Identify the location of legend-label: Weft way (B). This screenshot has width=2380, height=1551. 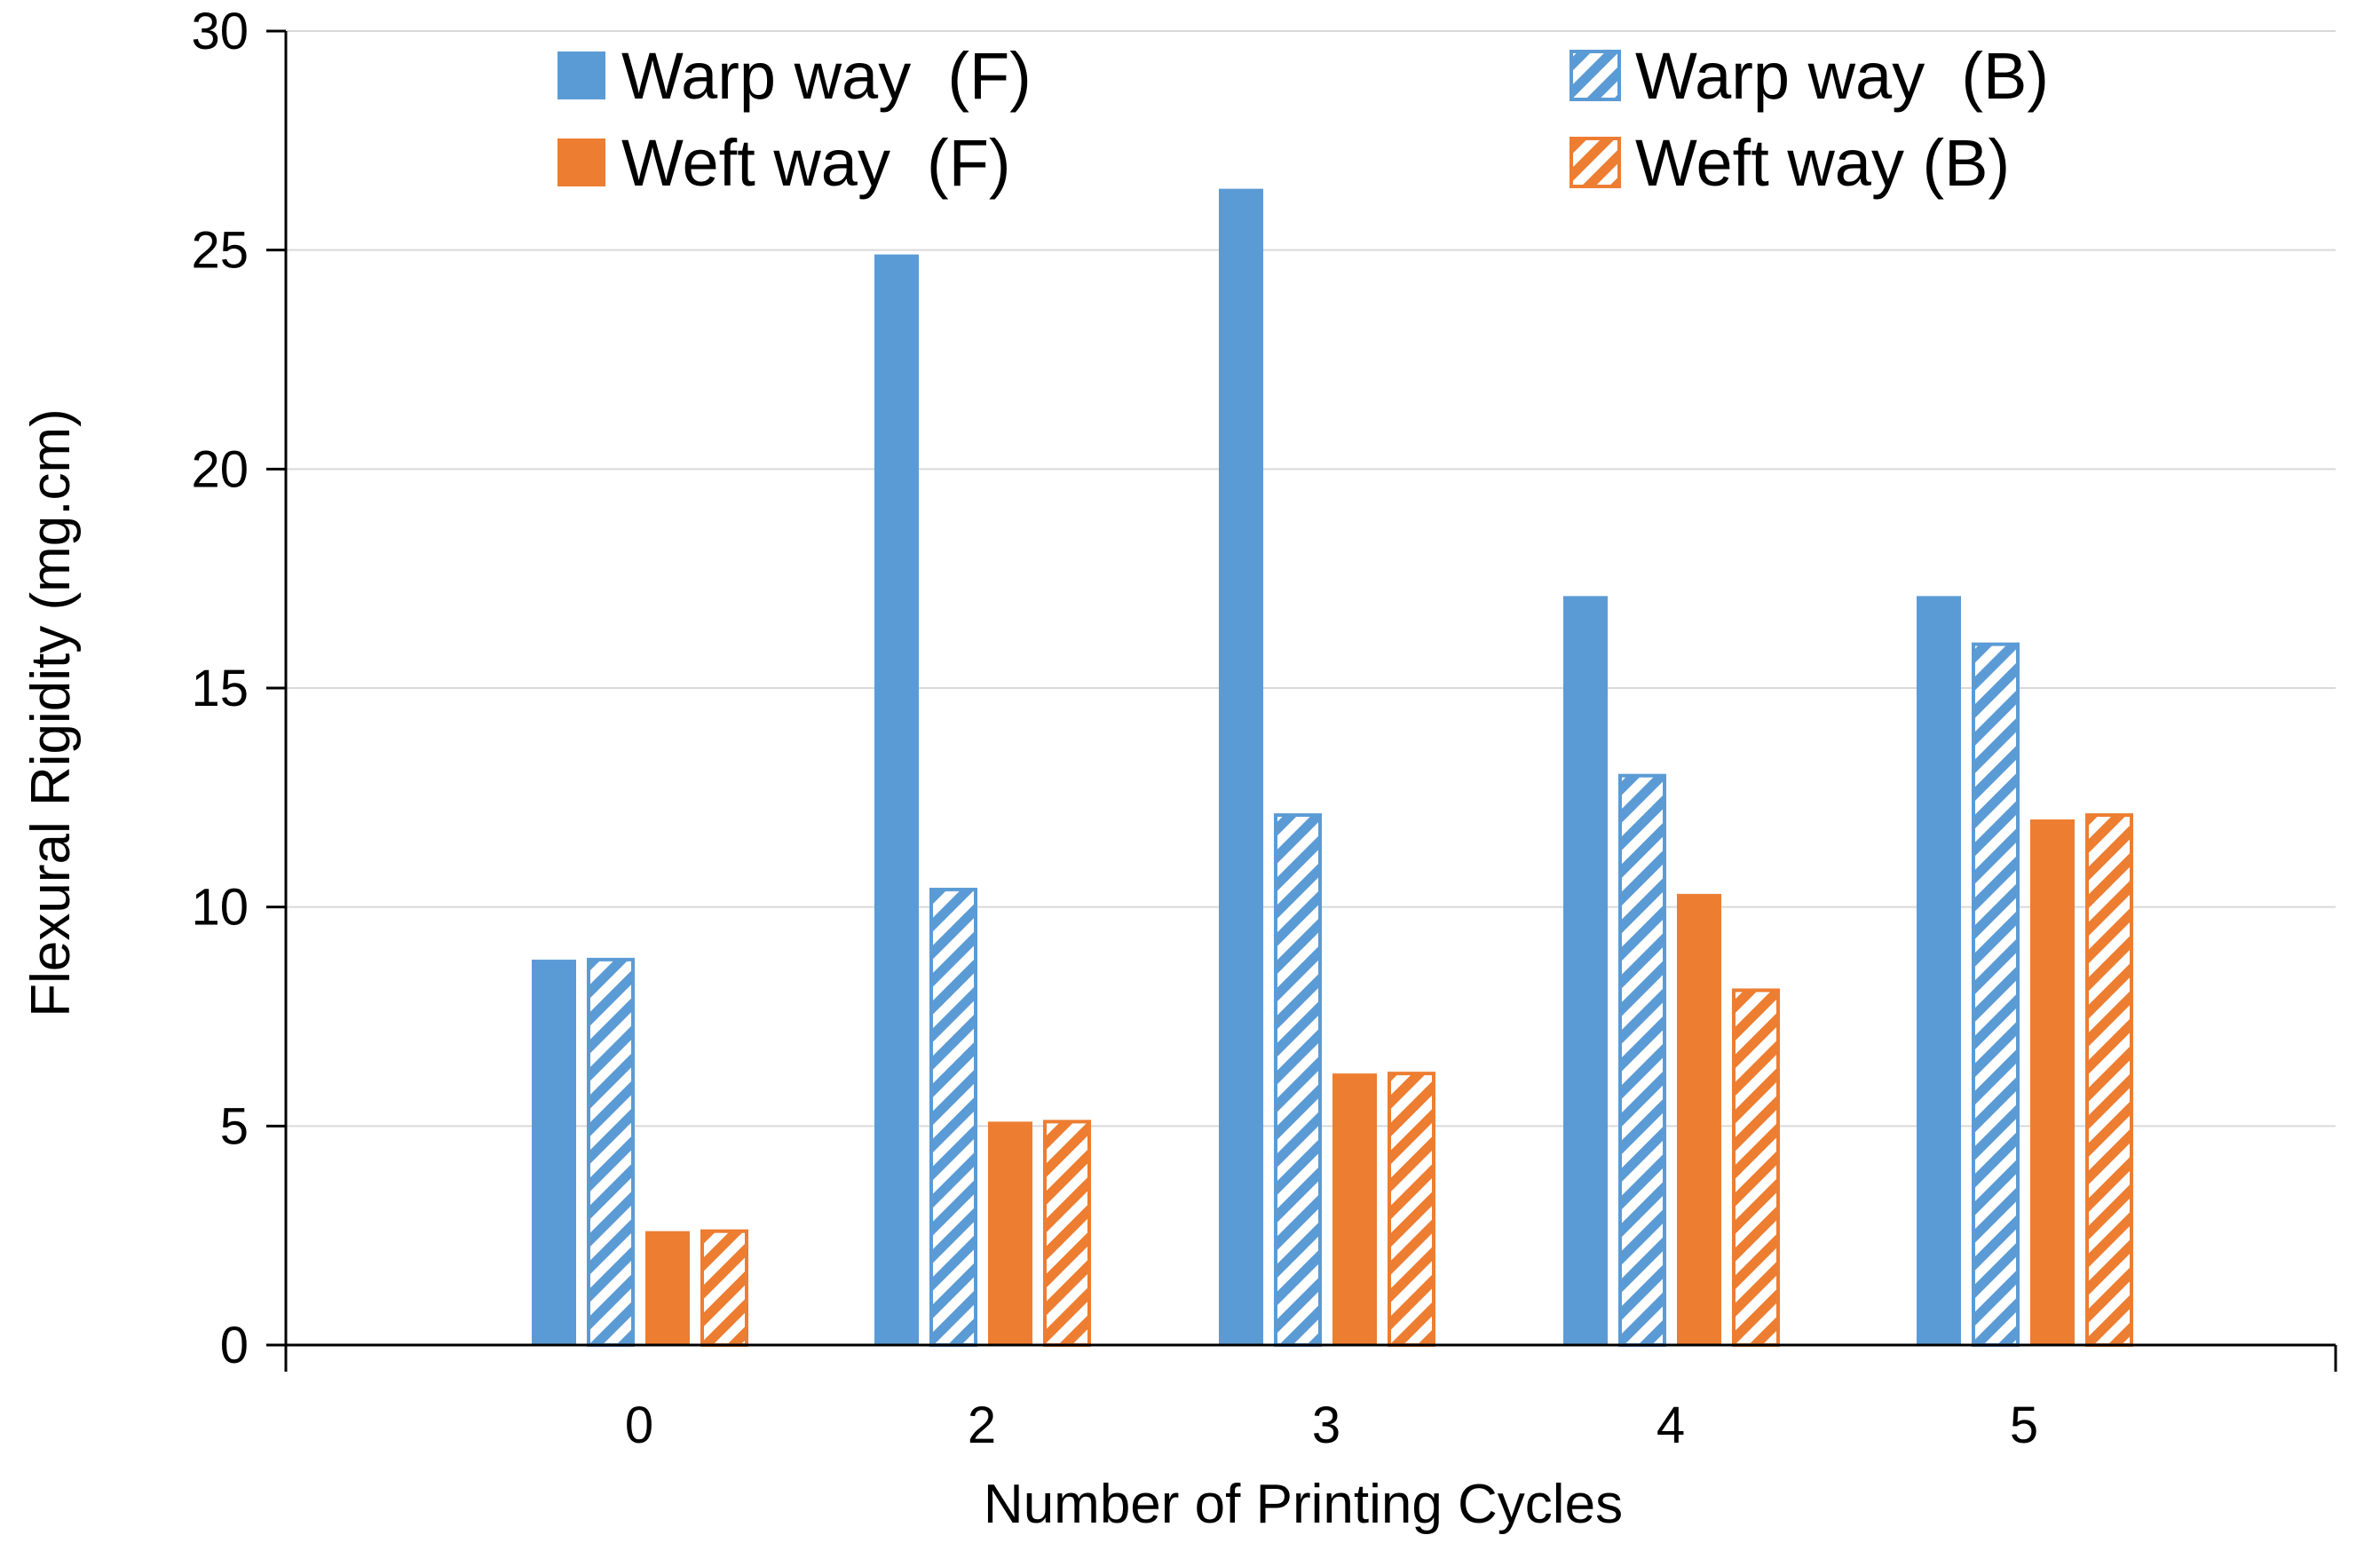
(1822, 163).